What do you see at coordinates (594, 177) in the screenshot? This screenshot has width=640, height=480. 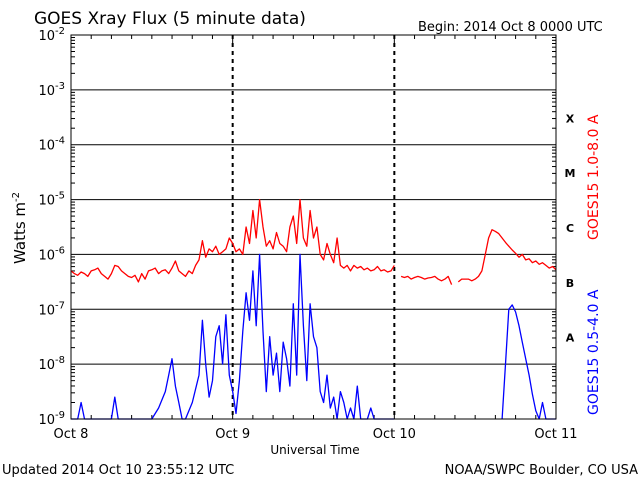 I see `legend-long-channel: GOES15 1.0-8.0 A` at bounding box center [594, 177].